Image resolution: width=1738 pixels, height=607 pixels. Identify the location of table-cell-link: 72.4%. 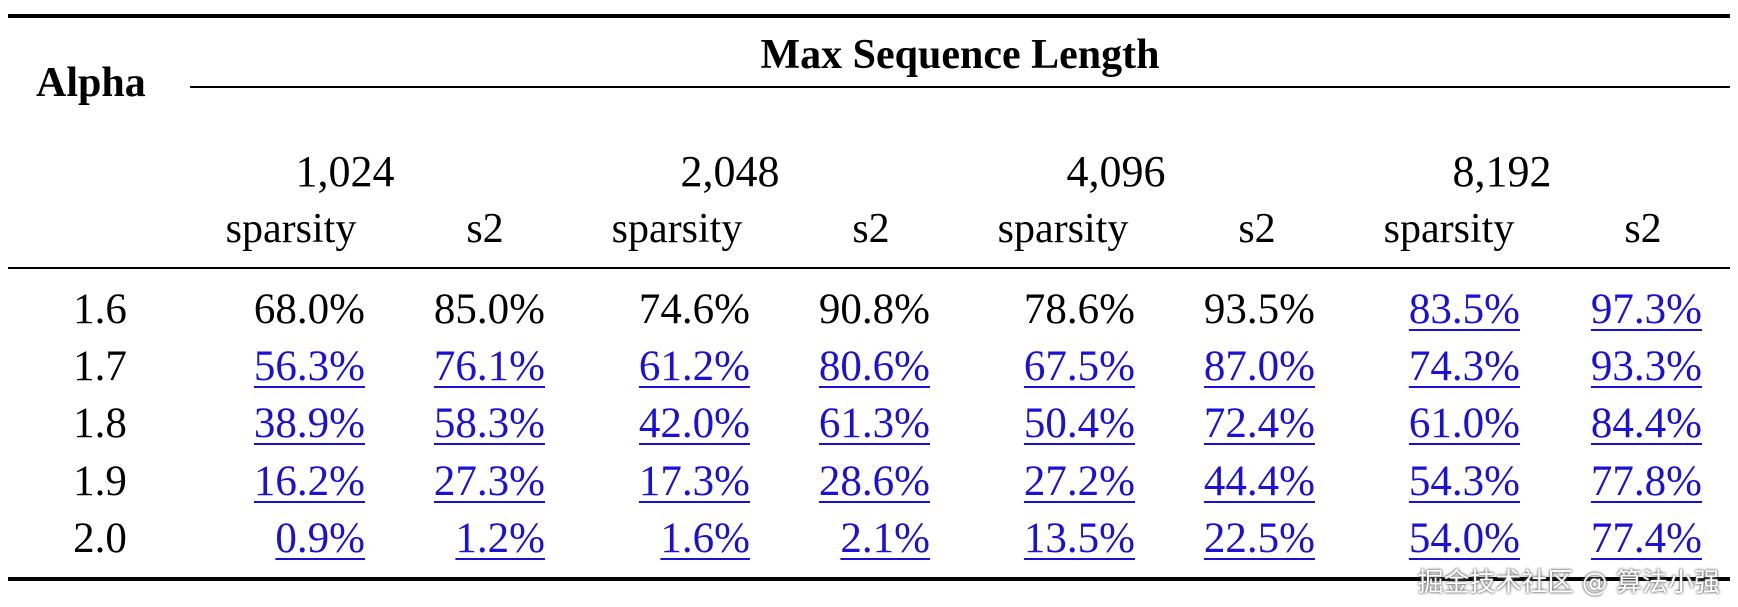
(1259, 423).